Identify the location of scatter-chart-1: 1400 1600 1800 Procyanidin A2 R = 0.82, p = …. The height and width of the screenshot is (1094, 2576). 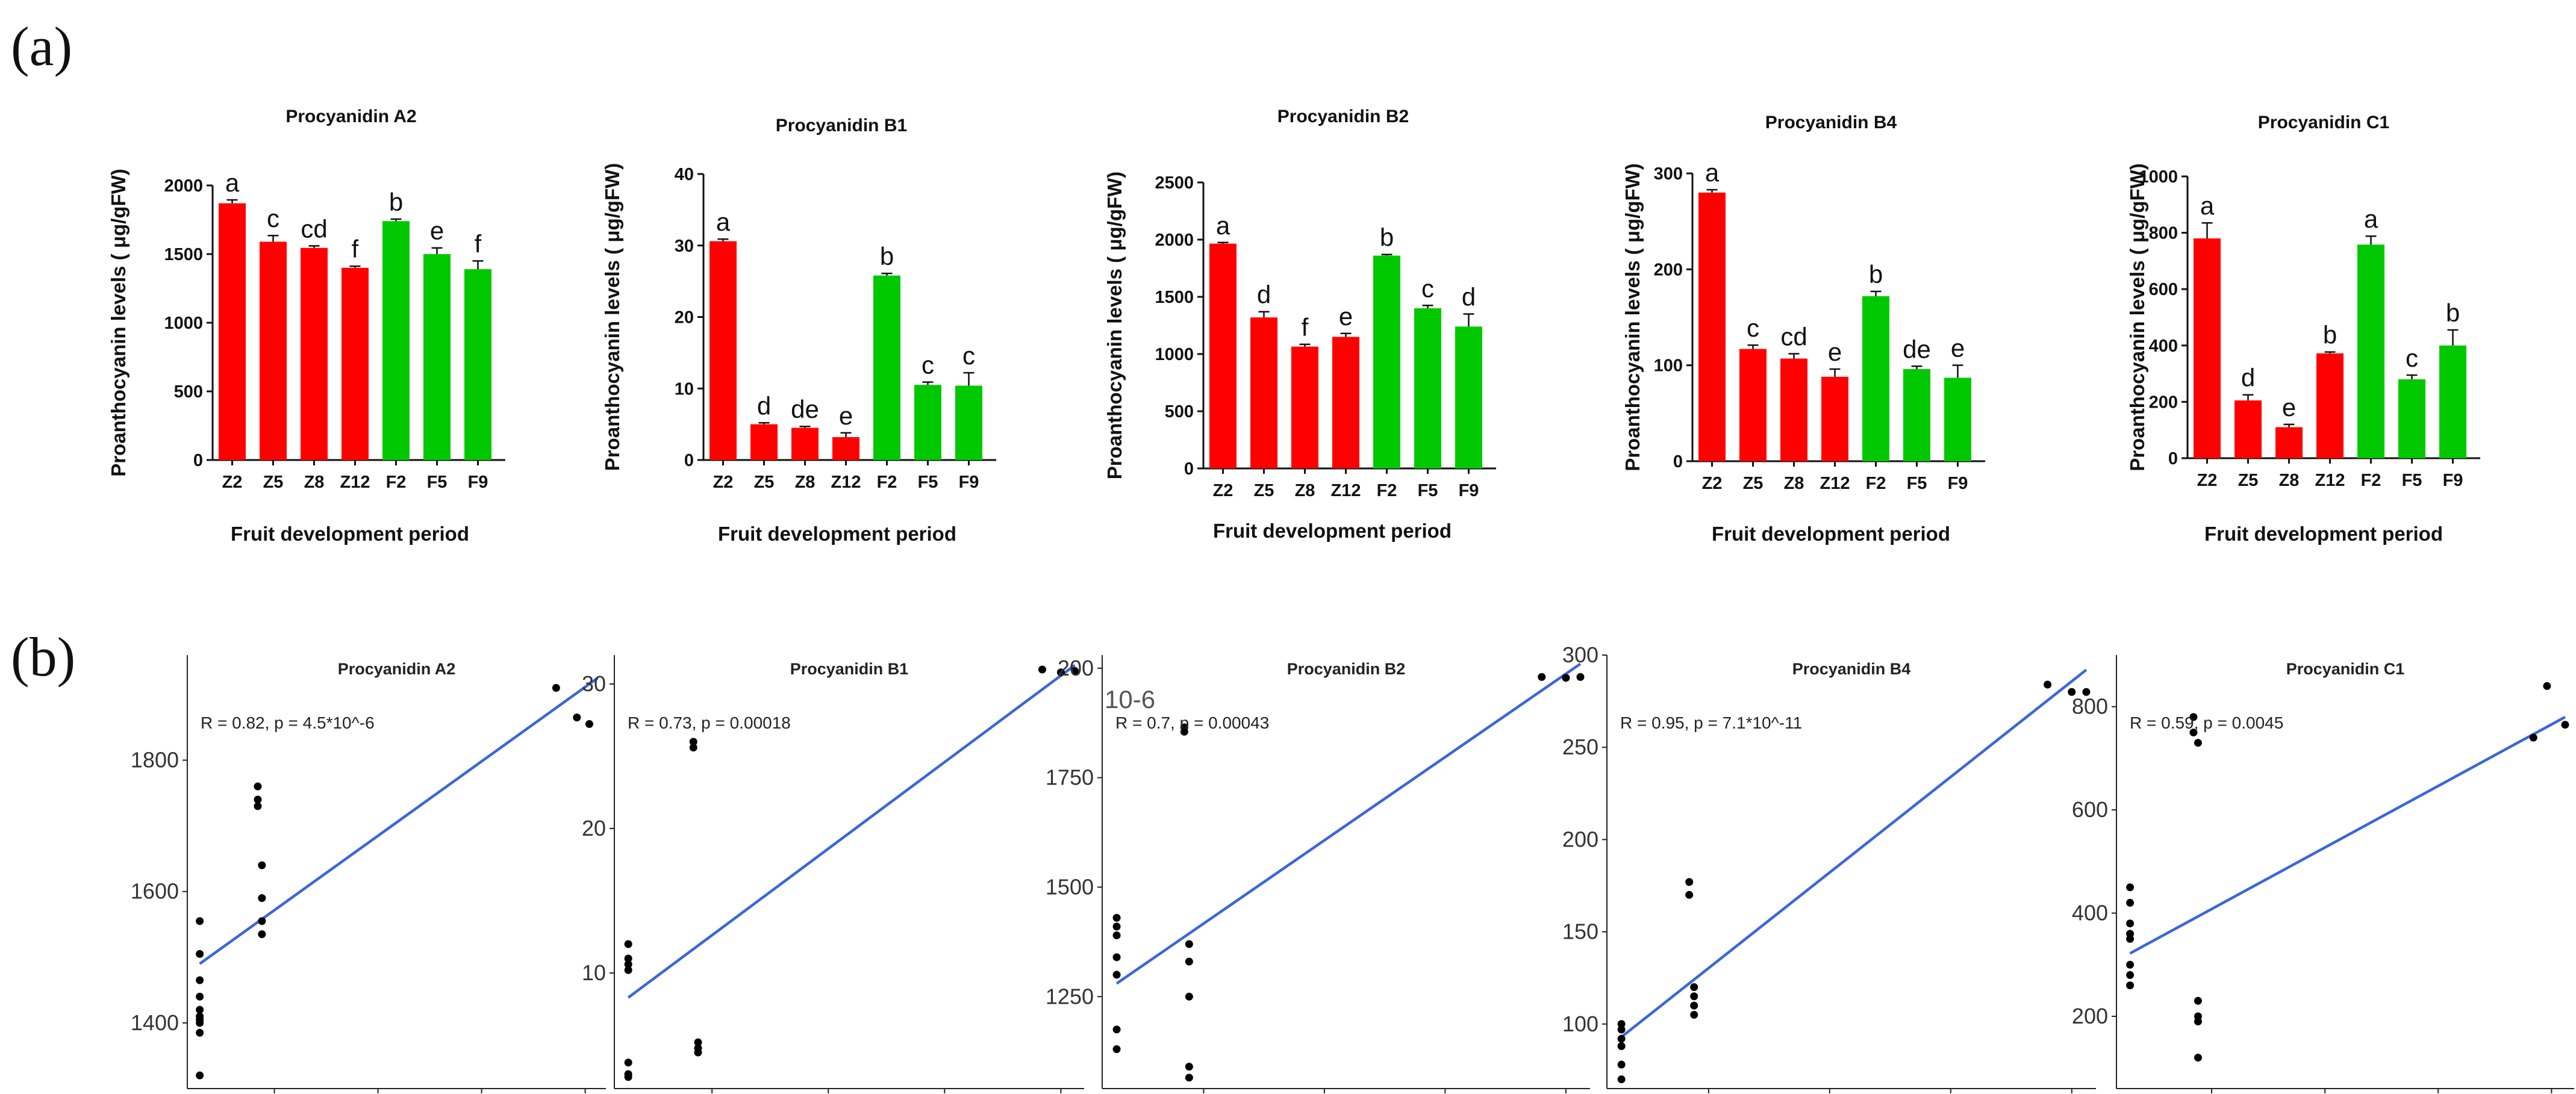
(368, 874).